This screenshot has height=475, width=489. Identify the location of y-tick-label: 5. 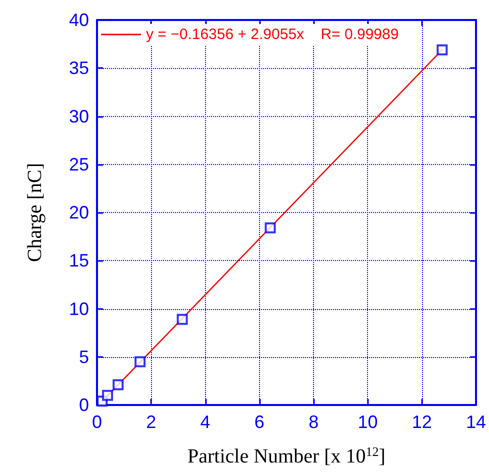
(83, 356).